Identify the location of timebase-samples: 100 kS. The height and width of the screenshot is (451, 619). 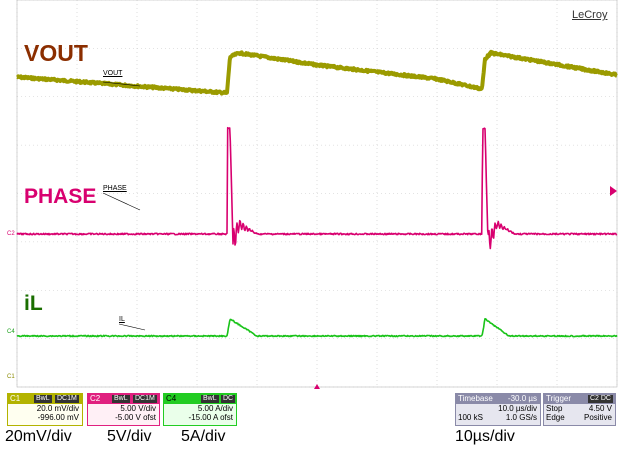
(470, 417).